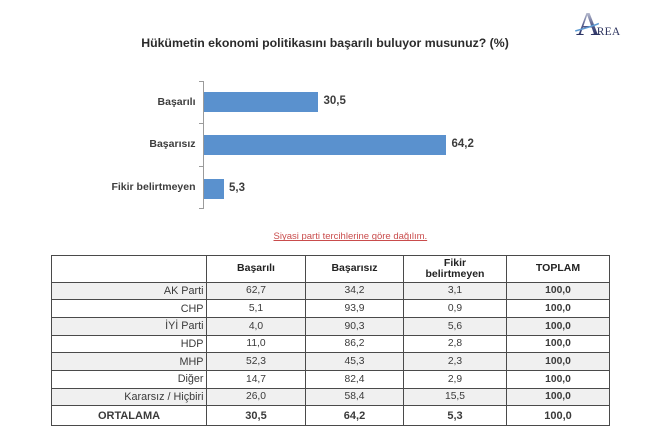 The width and height of the screenshot is (660, 440). What do you see at coordinates (609, 32) in the screenshot?
I see `svg-text: REA` at bounding box center [609, 32].